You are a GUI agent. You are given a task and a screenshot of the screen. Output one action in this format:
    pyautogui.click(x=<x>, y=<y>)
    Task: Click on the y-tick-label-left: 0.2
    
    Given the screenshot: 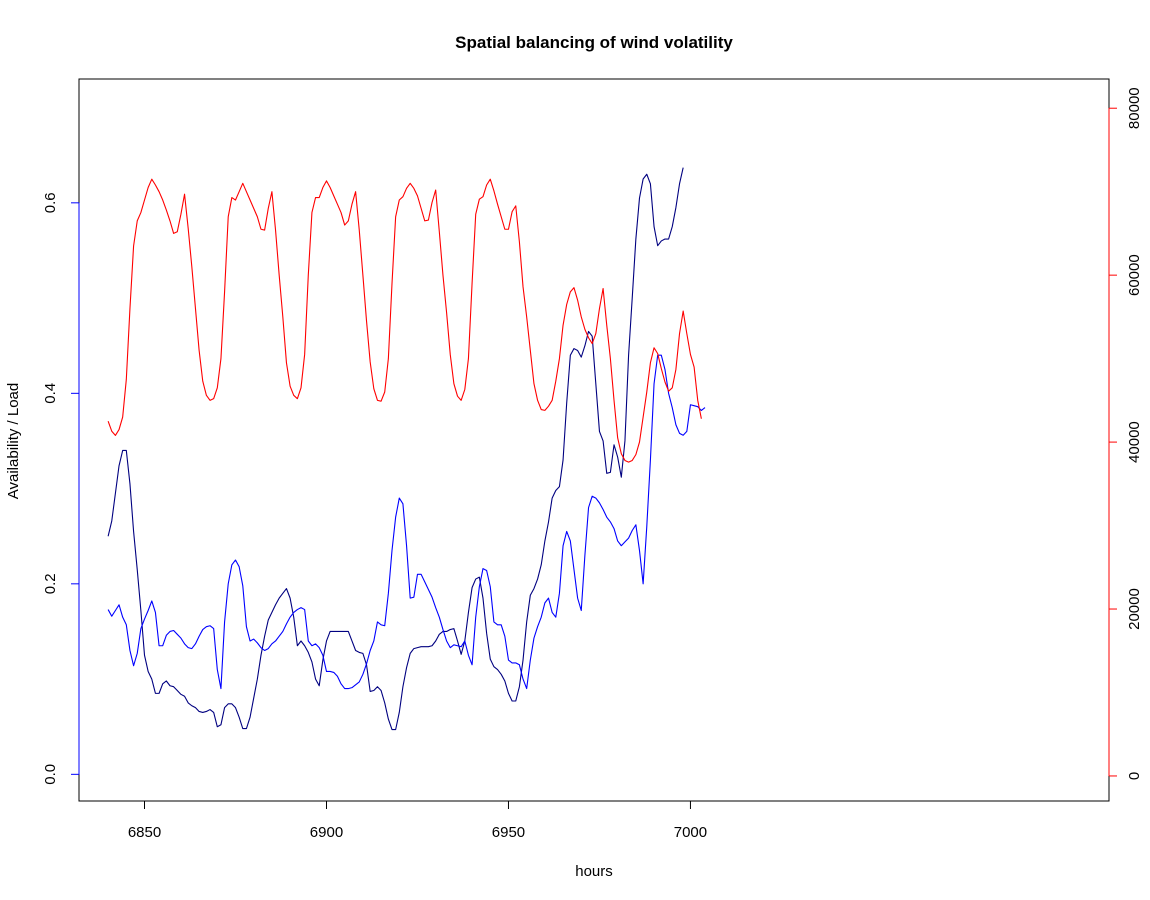 What is the action you would take?
    pyautogui.click(x=50, y=583)
    